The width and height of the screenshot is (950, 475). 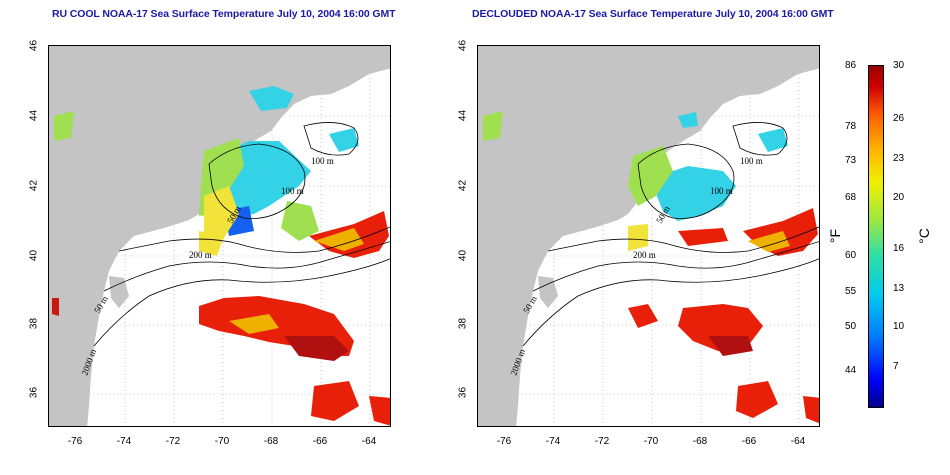 What do you see at coordinates (851, 197) in the screenshot?
I see `colorbar-f-label: 68` at bounding box center [851, 197].